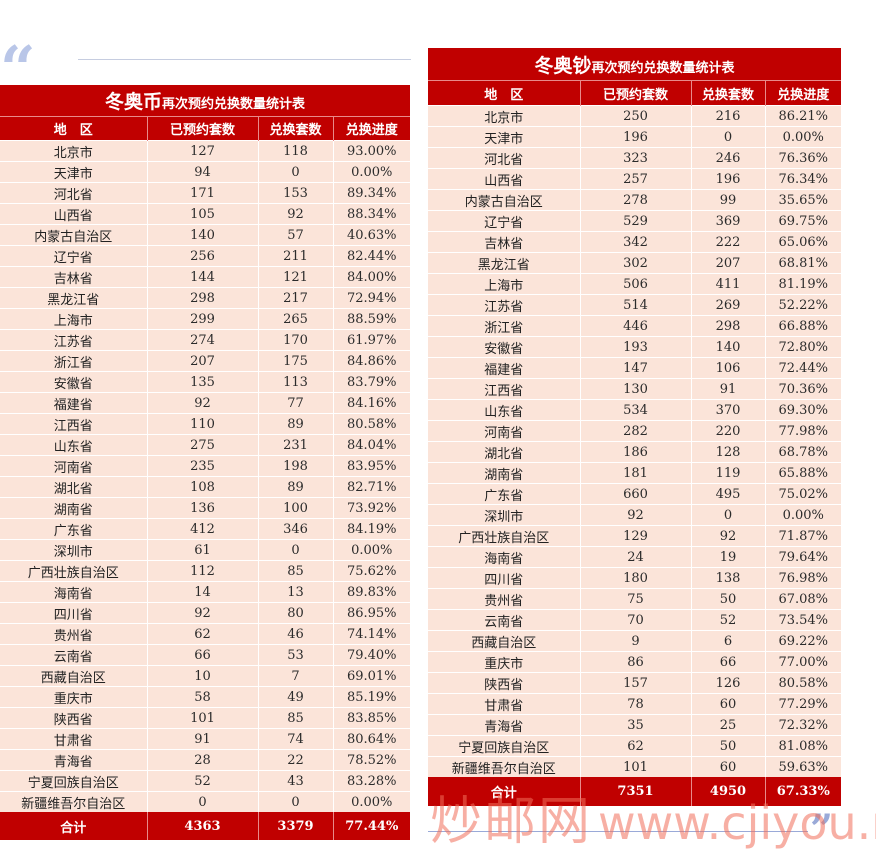 The width and height of the screenshot is (876, 865). I want to click on cell-exchanged: 175, so click(295, 361).